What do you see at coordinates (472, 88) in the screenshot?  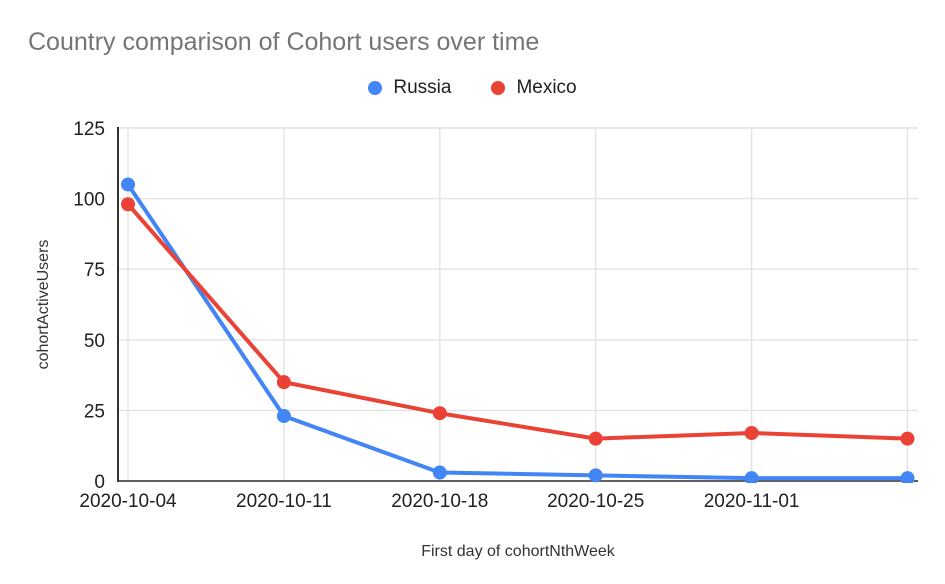 I see `chart-legend: Russia Mexico` at bounding box center [472, 88].